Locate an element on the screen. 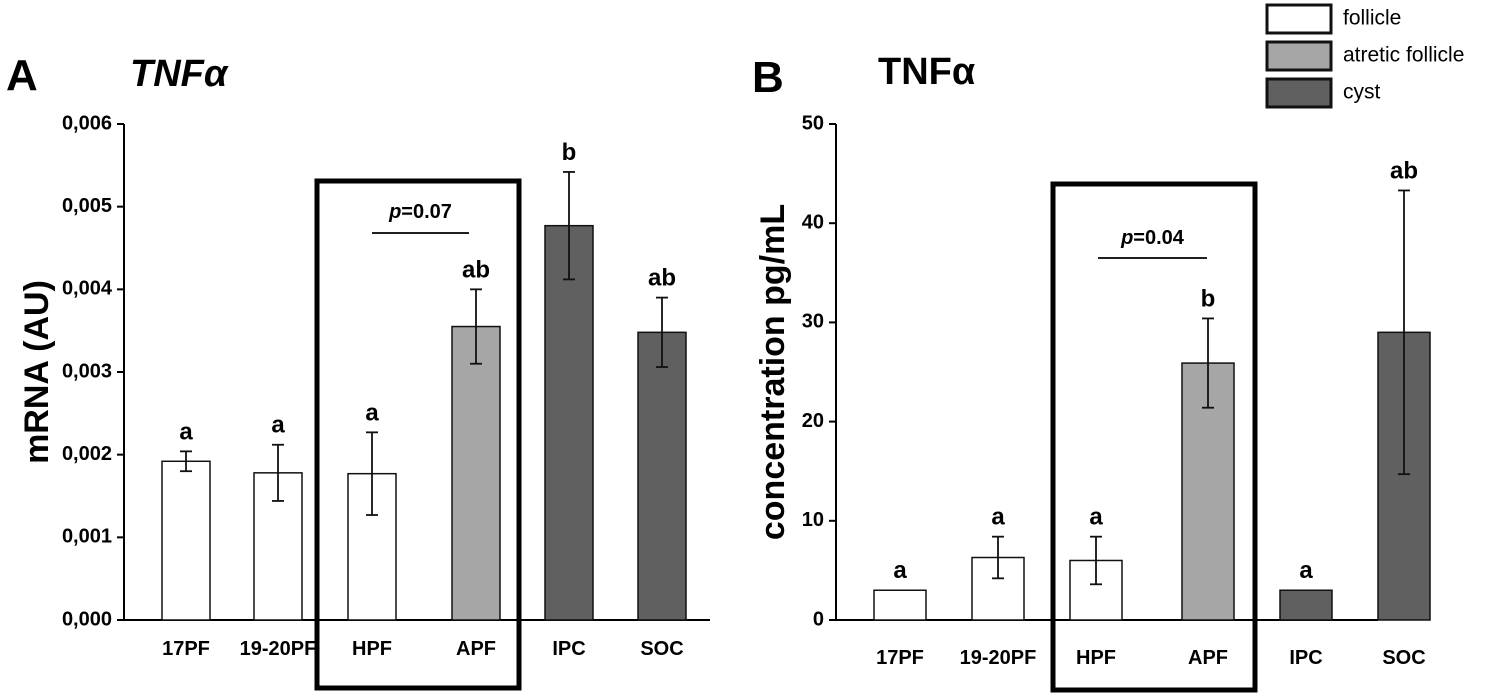 Image resolution: width=1499 pixels, height=696 pixels. panel-a-ytick-label: 0,005 is located at coordinates (87, 206).